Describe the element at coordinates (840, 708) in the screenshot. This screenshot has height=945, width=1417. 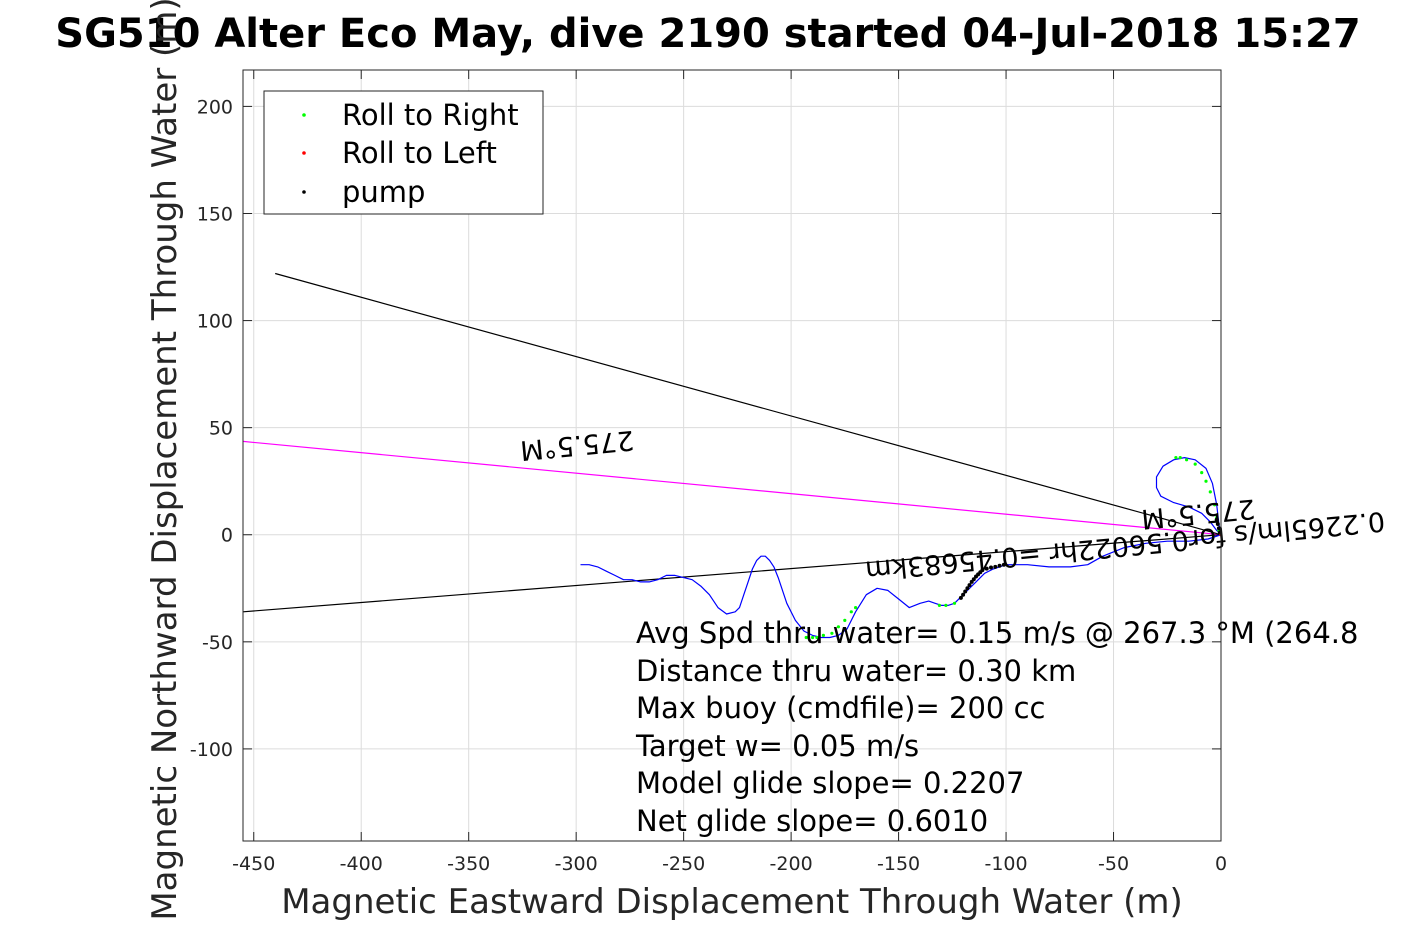
I see `max-buoy-annotation: Max buoy (cmdfile)= 200 cc` at that location.